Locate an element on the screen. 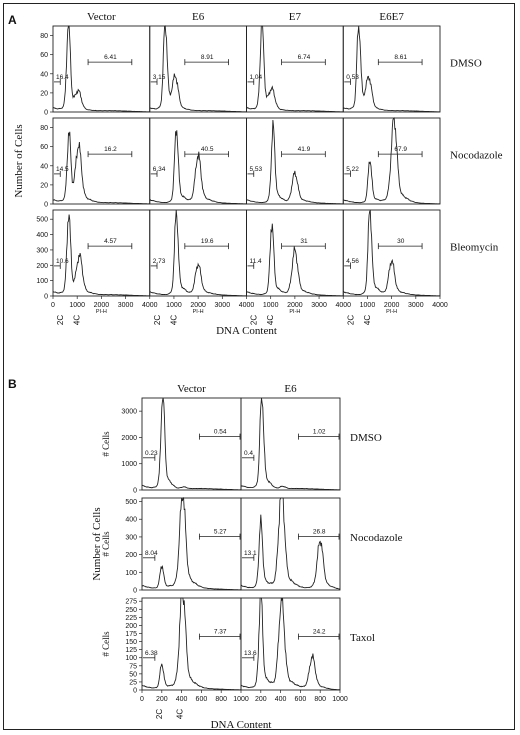 The width and height of the screenshot is (520, 735). y-axis-label: Number of Cells is located at coordinates (97, 543).